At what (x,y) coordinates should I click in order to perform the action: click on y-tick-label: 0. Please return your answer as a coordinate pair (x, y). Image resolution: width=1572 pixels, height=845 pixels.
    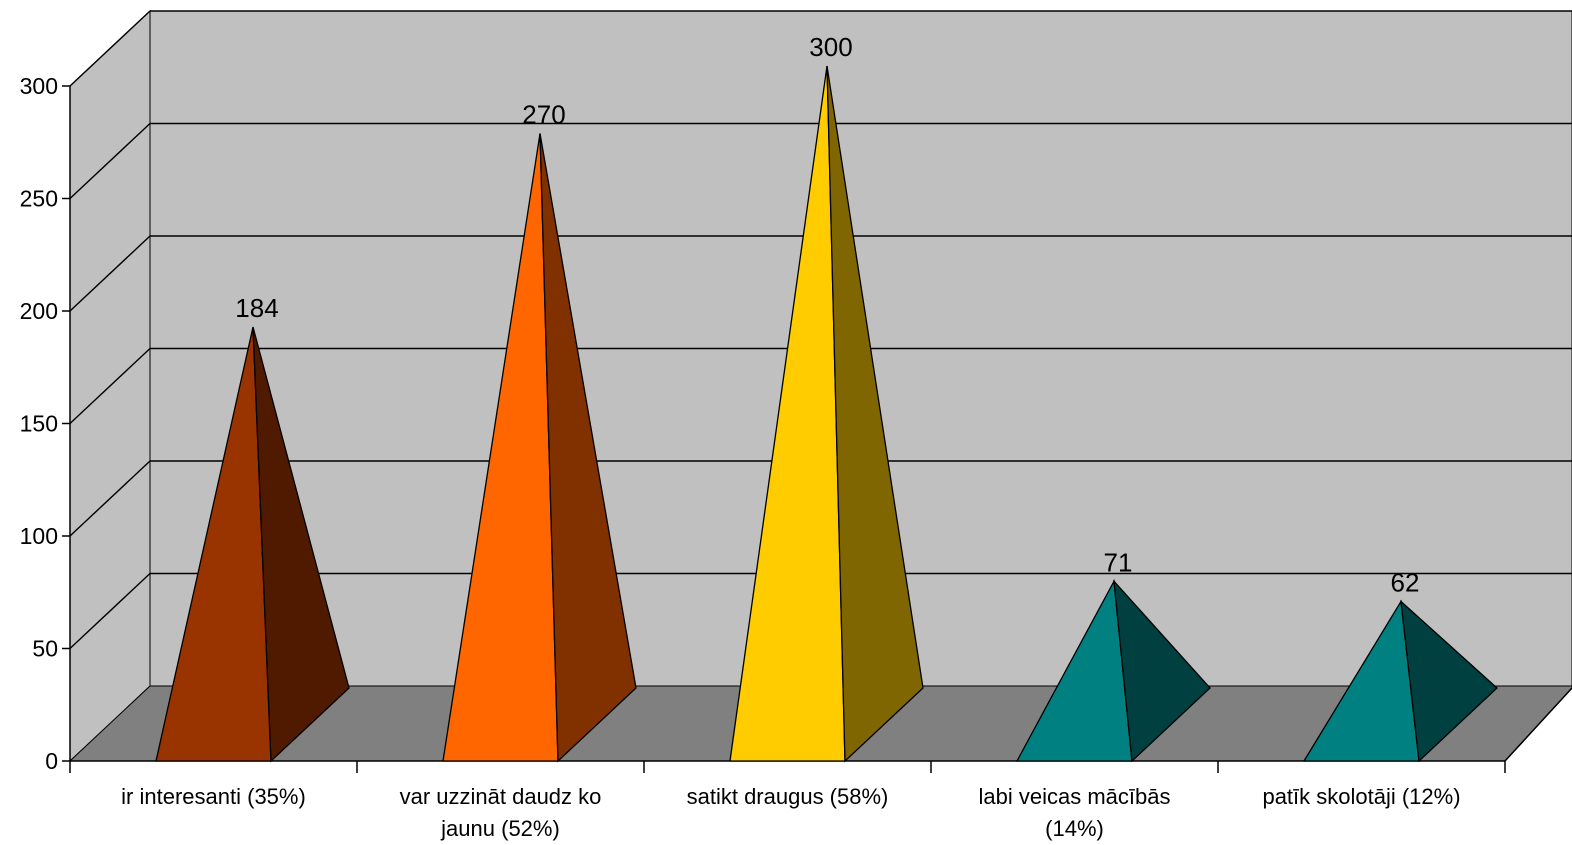
    Looking at the image, I should click on (51, 761).